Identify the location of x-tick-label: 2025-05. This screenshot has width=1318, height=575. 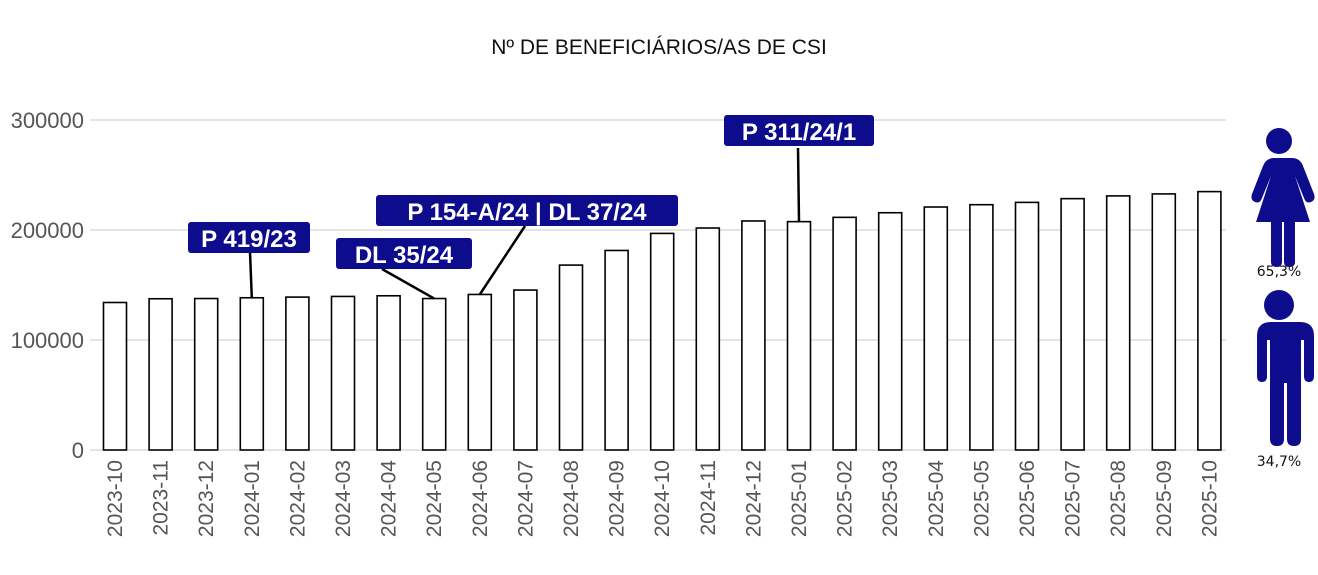
(981, 498).